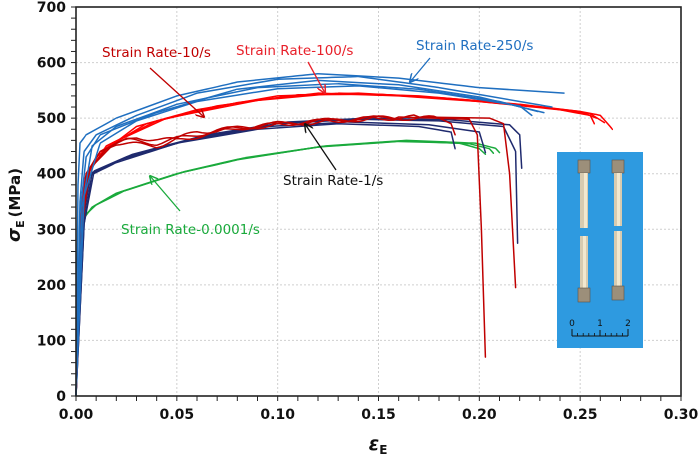 The height and width of the screenshot is (462, 700). What do you see at coordinates (156, 53) in the screenshot?
I see `annotation-label-10s: Strain Rate-10/s` at bounding box center [156, 53].